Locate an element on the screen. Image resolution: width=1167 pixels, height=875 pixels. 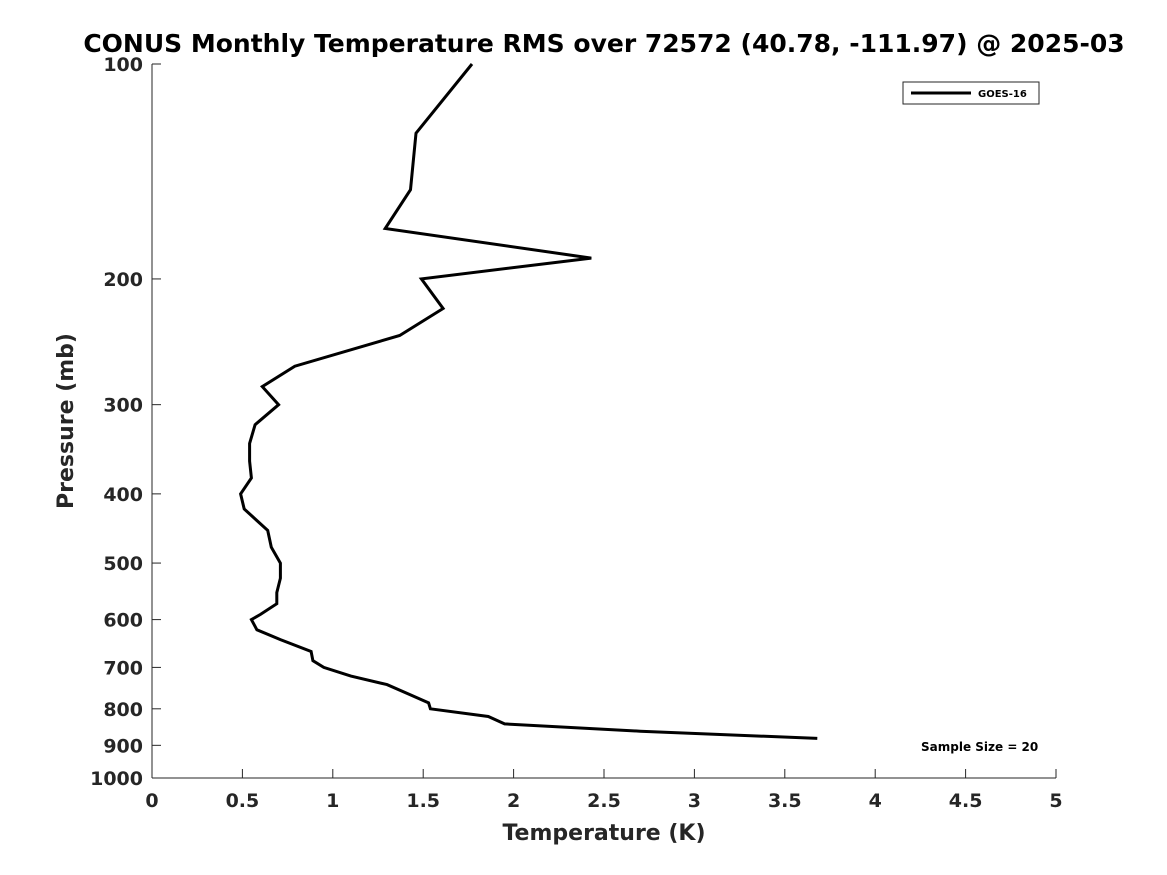
y-tick-label: 500 is located at coordinates (123, 564).